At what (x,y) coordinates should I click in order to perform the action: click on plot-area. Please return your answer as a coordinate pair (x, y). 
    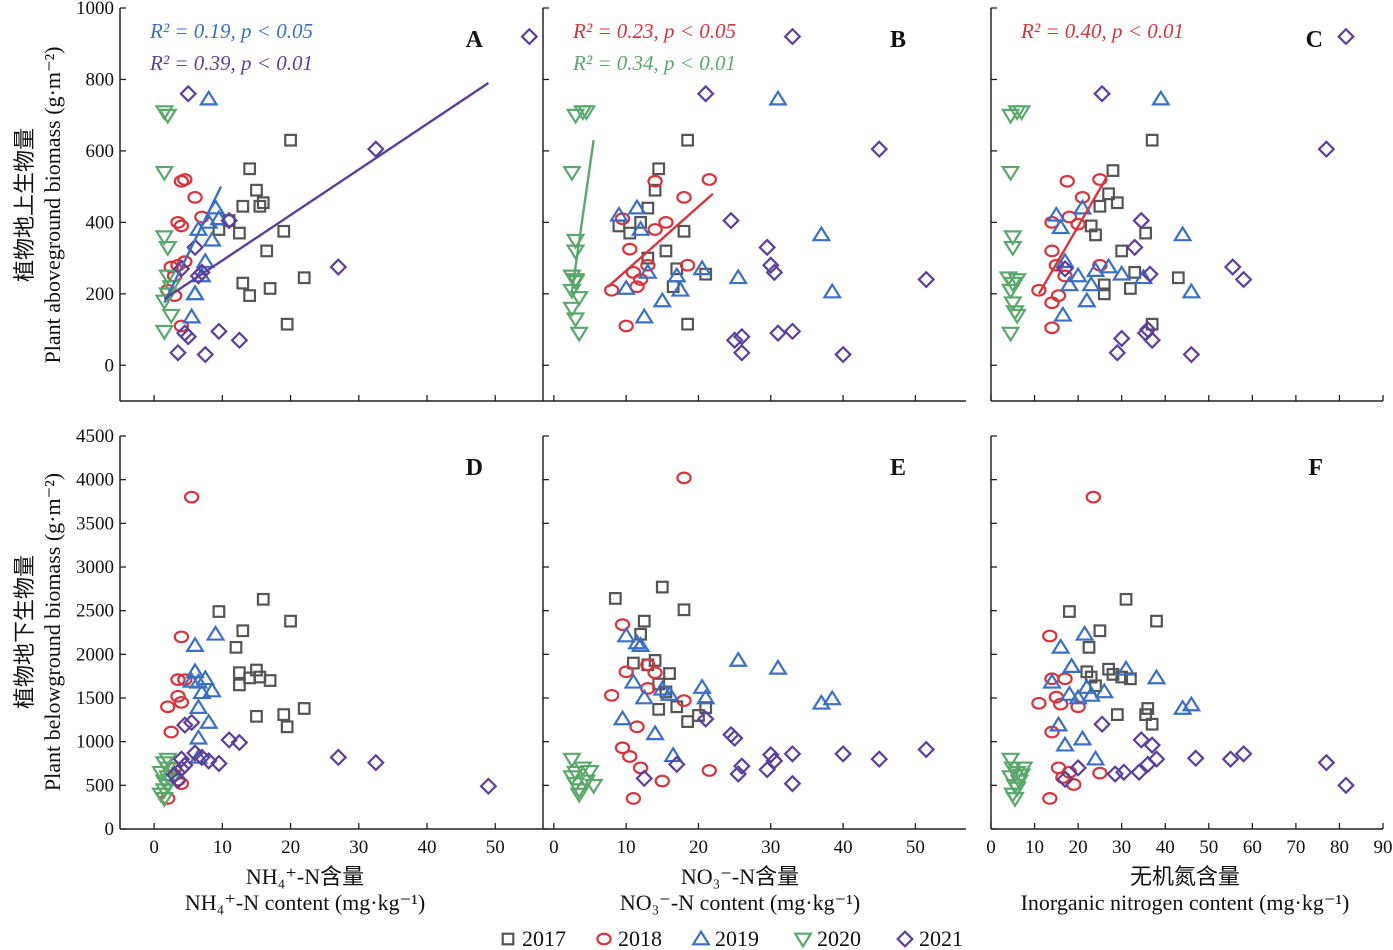
    Looking at the image, I should click on (1176, 195).